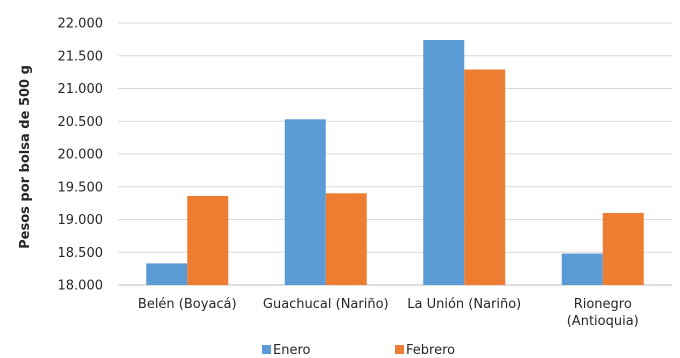  I want to click on y-tick-label: 20.000, so click(81, 155).